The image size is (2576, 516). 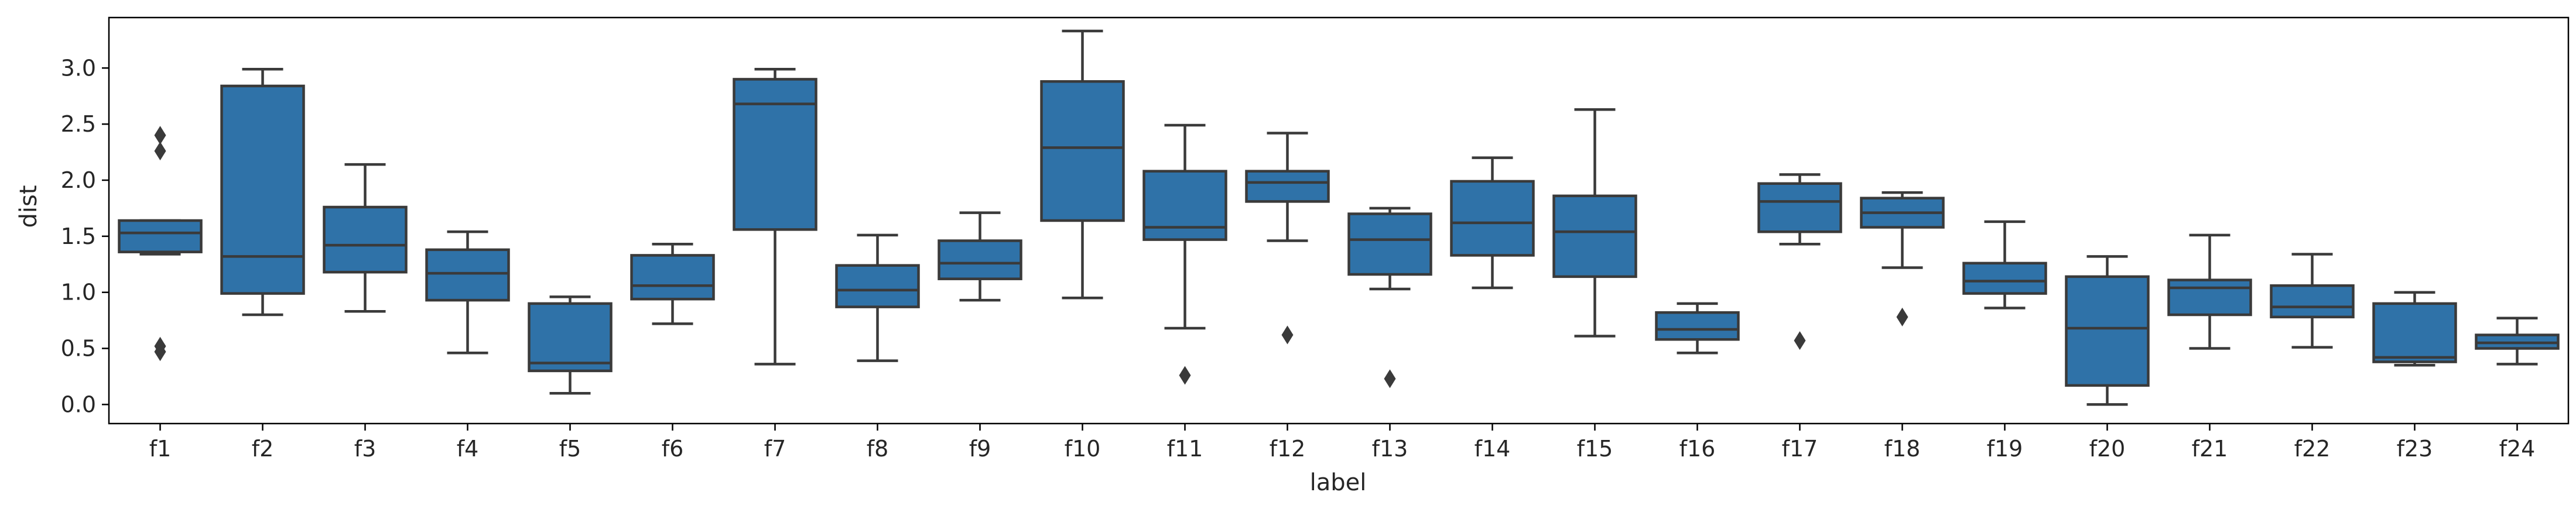 What do you see at coordinates (28, 206) in the screenshot?
I see `y-axis-label: dist` at bounding box center [28, 206].